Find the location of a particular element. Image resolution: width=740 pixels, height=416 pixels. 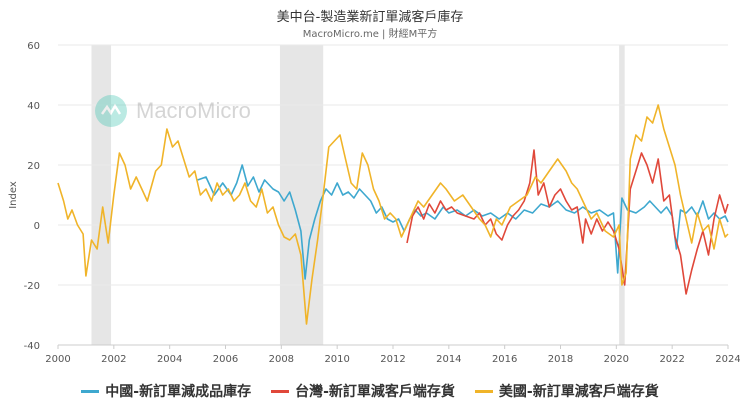

y-tick-label: 60 is located at coordinates (33, 46).